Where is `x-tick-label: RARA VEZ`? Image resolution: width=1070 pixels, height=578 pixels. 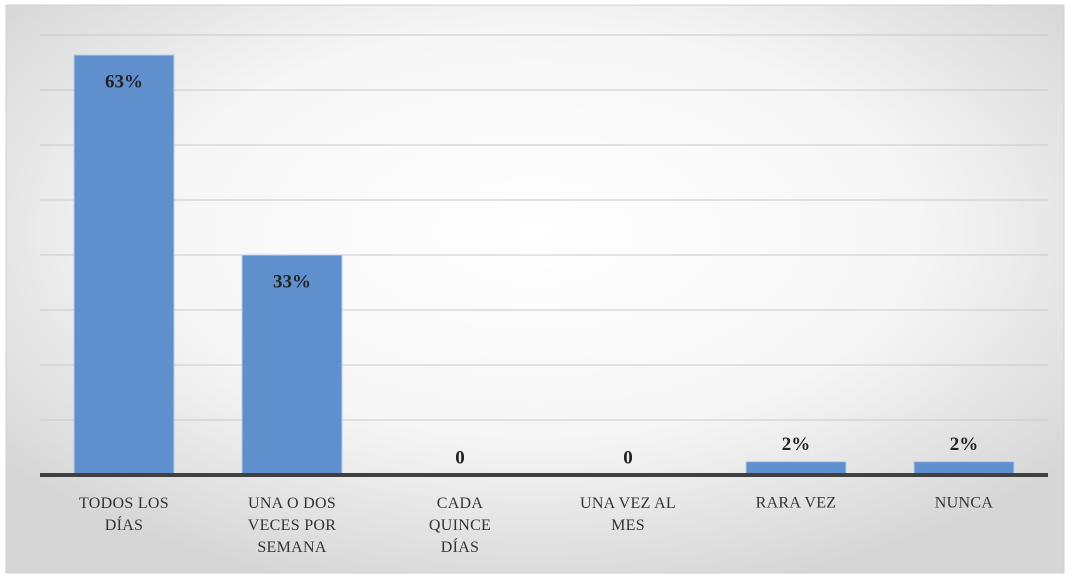
x-tick-label: RARA VEZ is located at coordinates (796, 503).